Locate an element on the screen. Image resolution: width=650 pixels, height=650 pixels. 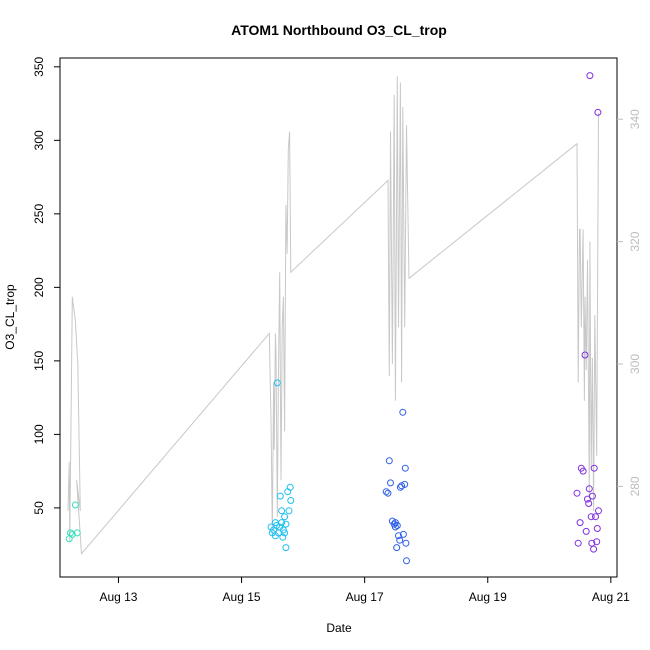
y-axis-left: 50 100 150 200 250 300 350 is located at coordinates (46, 285).